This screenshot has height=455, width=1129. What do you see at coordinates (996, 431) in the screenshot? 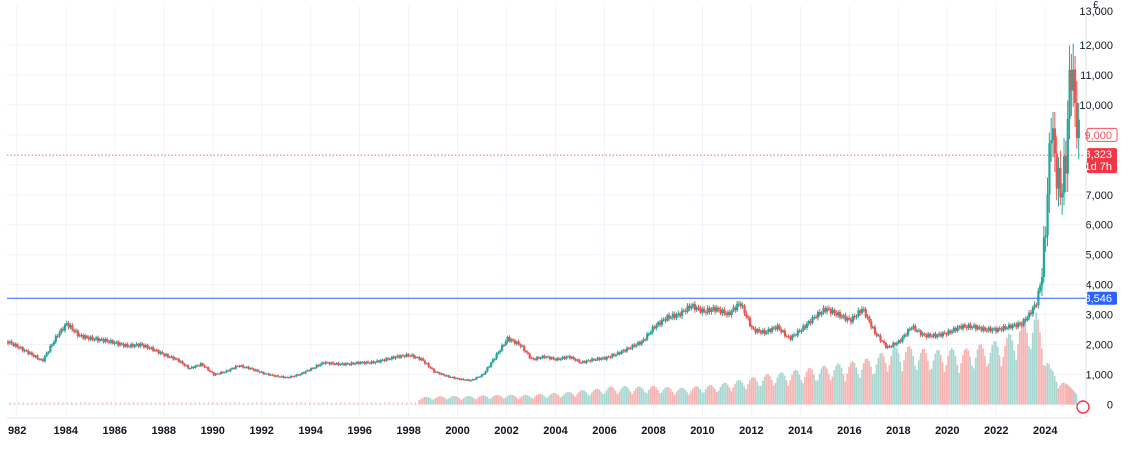
I see `x-tick-label: 2022` at bounding box center [996, 431].